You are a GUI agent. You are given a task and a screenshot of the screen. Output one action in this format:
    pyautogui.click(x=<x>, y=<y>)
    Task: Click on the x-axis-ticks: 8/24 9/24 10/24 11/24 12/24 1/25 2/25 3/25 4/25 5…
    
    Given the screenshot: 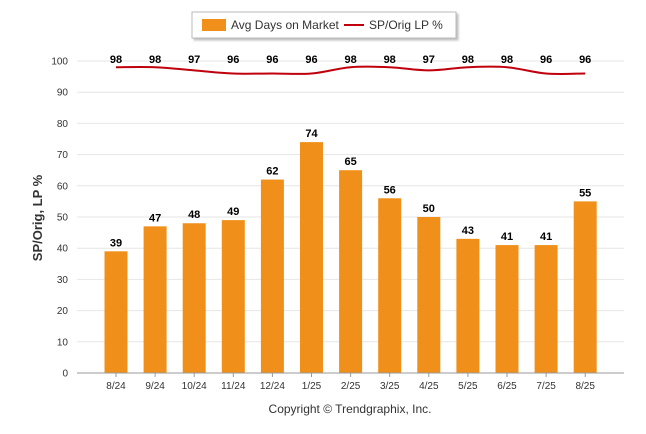 What is the action you would take?
    pyautogui.click(x=350, y=382)
    